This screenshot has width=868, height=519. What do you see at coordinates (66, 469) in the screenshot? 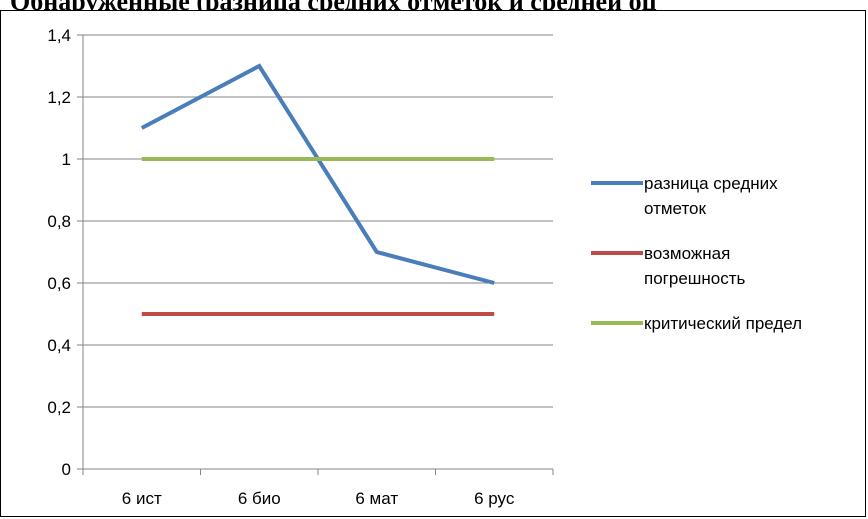
I see `y-tick-label: 0` at bounding box center [66, 469].